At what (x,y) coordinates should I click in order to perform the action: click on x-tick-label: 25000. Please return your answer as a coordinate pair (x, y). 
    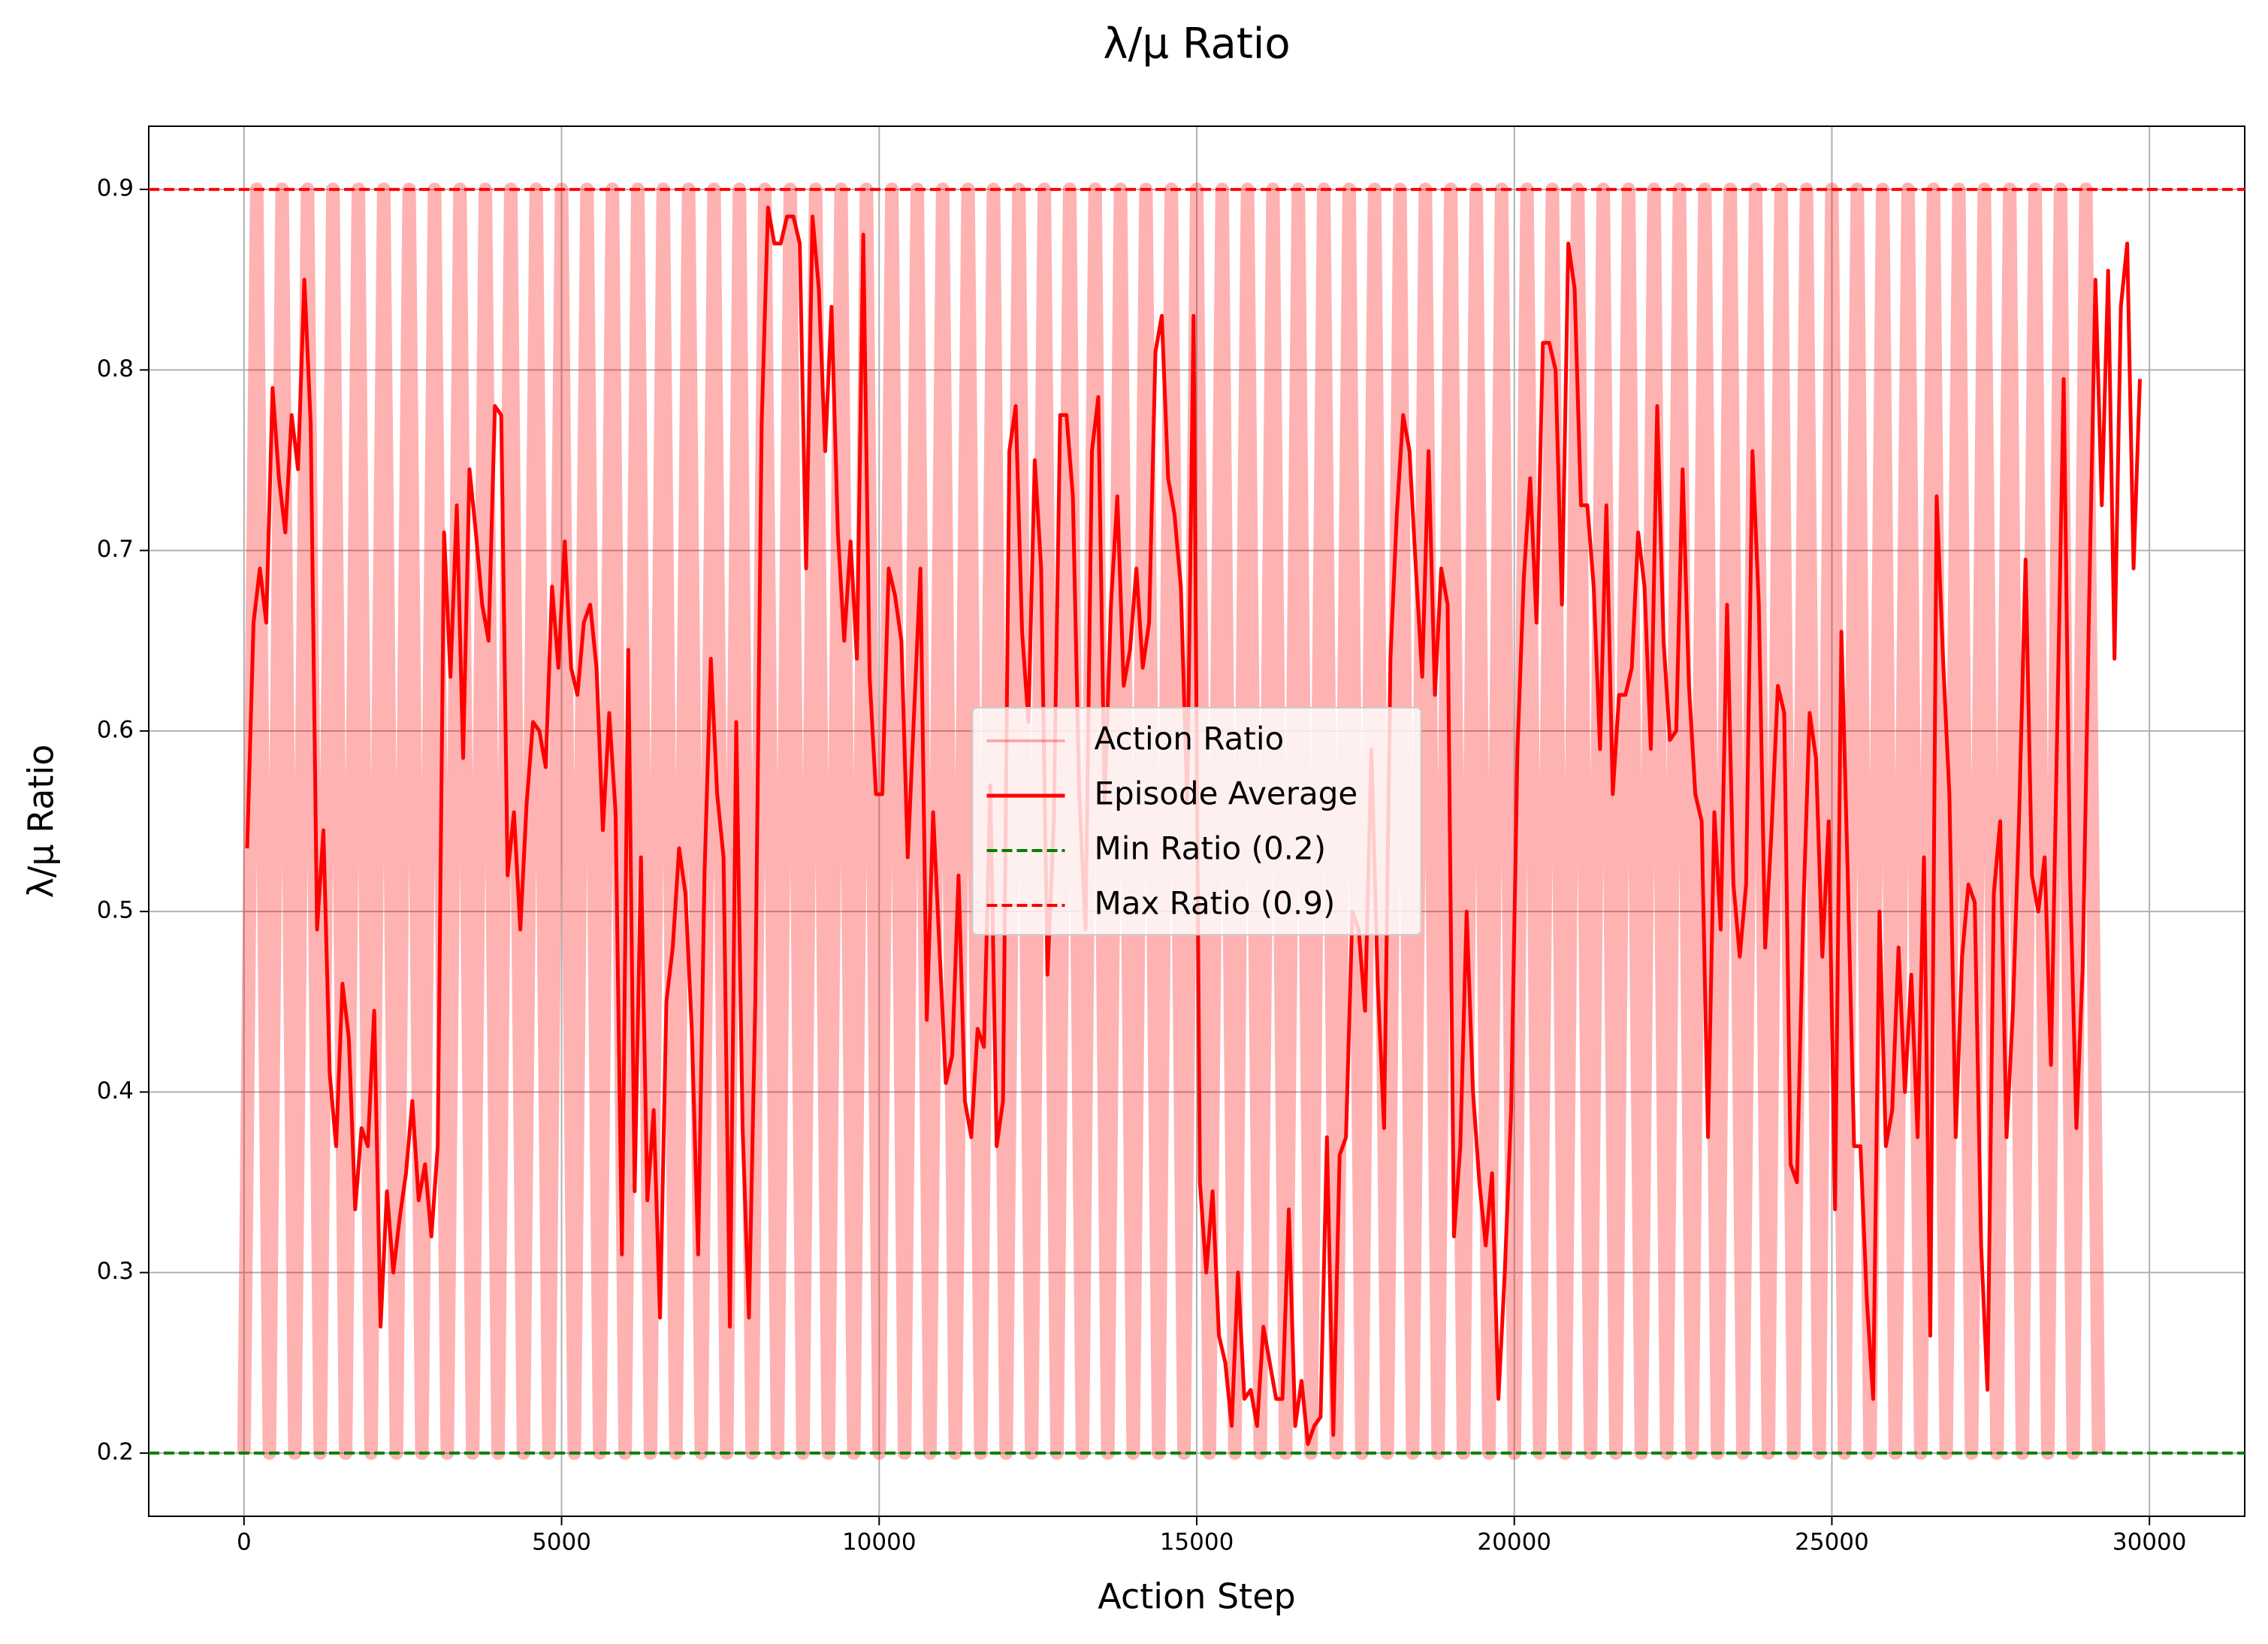
    Looking at the image, I should click on (1832, 1543).